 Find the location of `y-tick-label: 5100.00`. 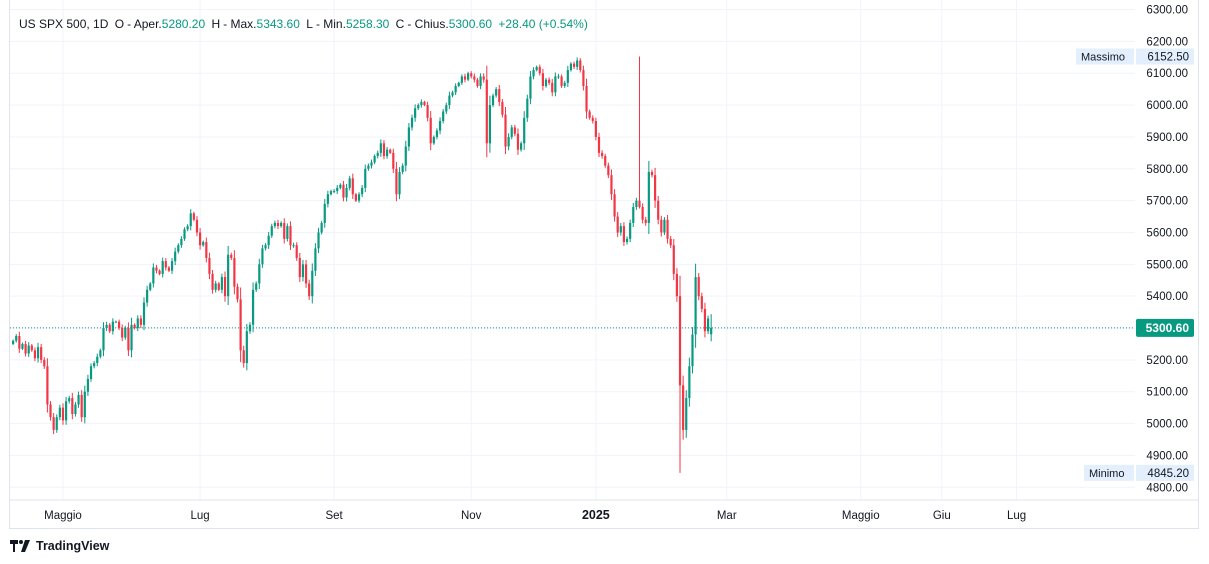

y-tick-label: 5100.00 is located at coordinates (1167, 393).